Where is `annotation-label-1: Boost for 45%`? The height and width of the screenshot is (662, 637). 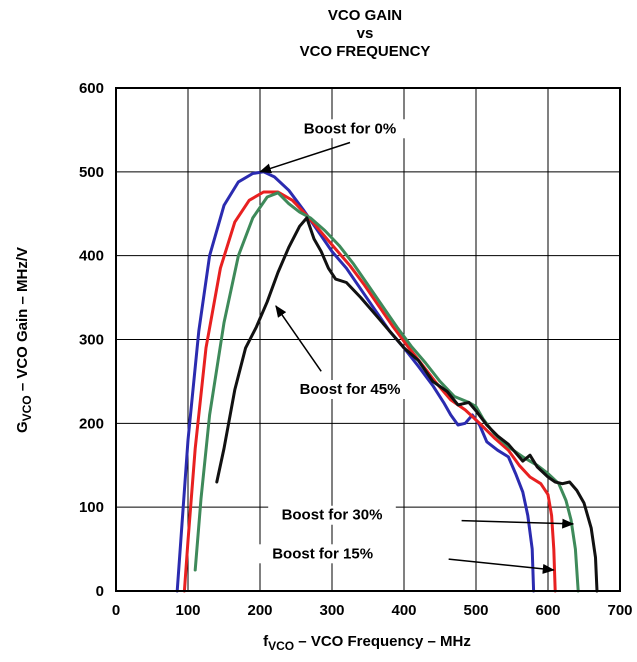 annotation-label-1: Boost for 45% is located at coordinates (350, 389).